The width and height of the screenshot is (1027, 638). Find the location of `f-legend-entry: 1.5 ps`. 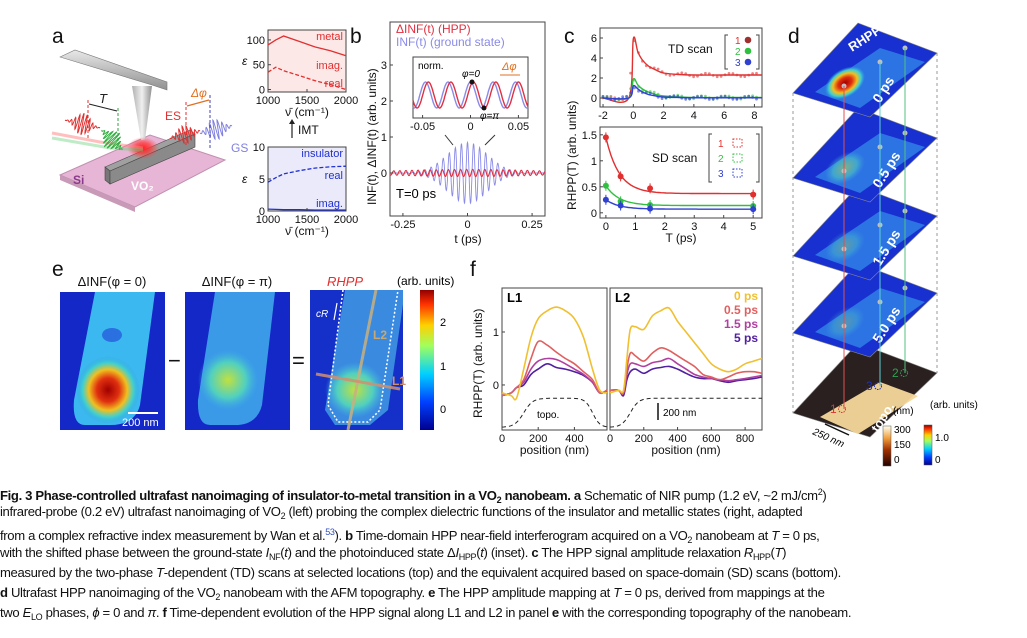

f-legend-entry: 1.5 ps is located at coordinates (741, 324).